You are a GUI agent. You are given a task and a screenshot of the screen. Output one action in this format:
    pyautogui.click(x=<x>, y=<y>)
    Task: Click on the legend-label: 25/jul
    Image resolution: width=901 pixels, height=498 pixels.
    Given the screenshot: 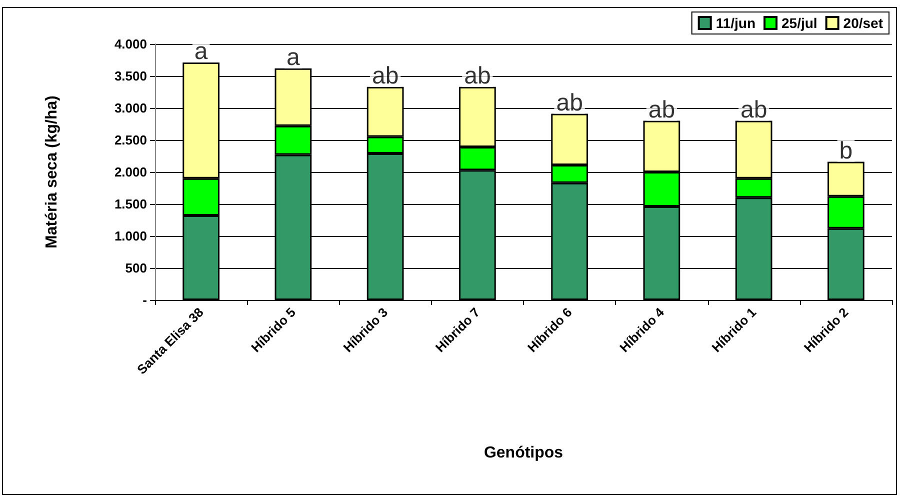 What is the action you would take?
    pyautogui.click(x=800, y=23)
    